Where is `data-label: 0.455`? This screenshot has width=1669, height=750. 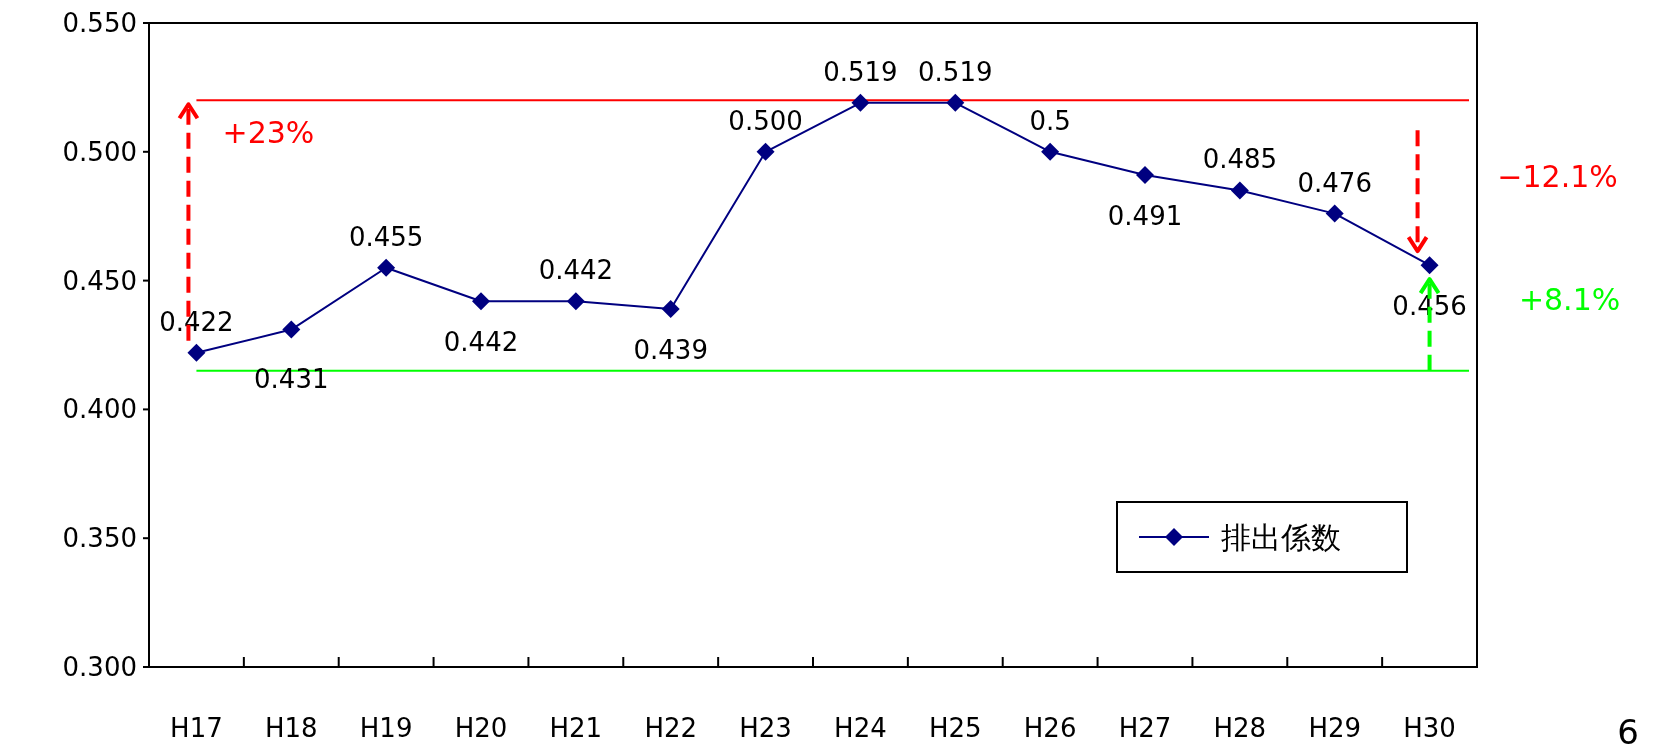 data-label: 0.455 is located at coordinates (386, 236).